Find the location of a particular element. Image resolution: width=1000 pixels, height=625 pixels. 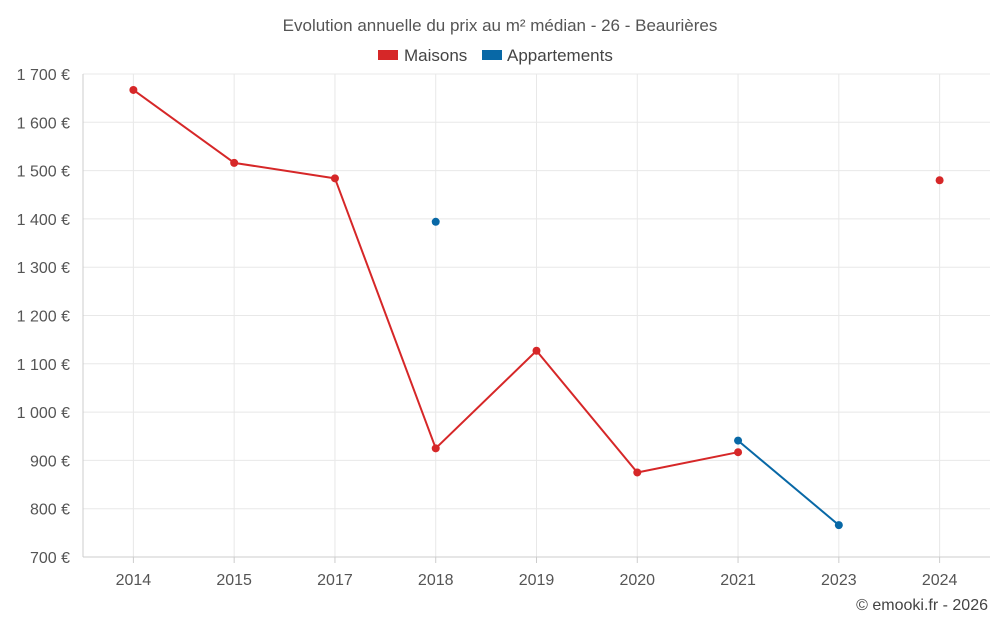

legend-swatch-maisons is located at coordinates (388, 55).